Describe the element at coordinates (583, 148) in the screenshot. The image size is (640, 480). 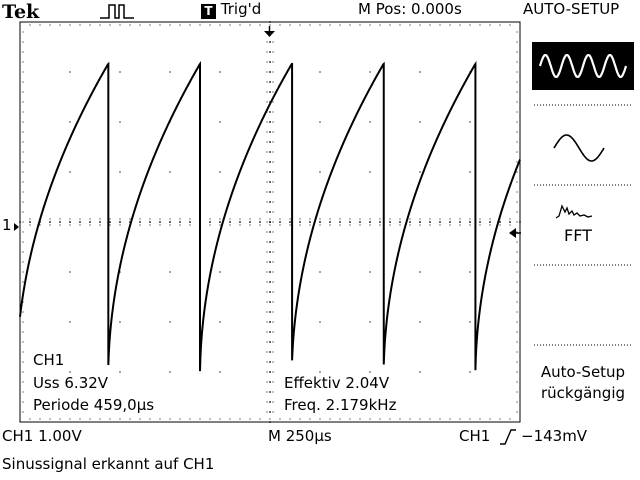
I see `menu-option-single-cycle-sine` at that location.